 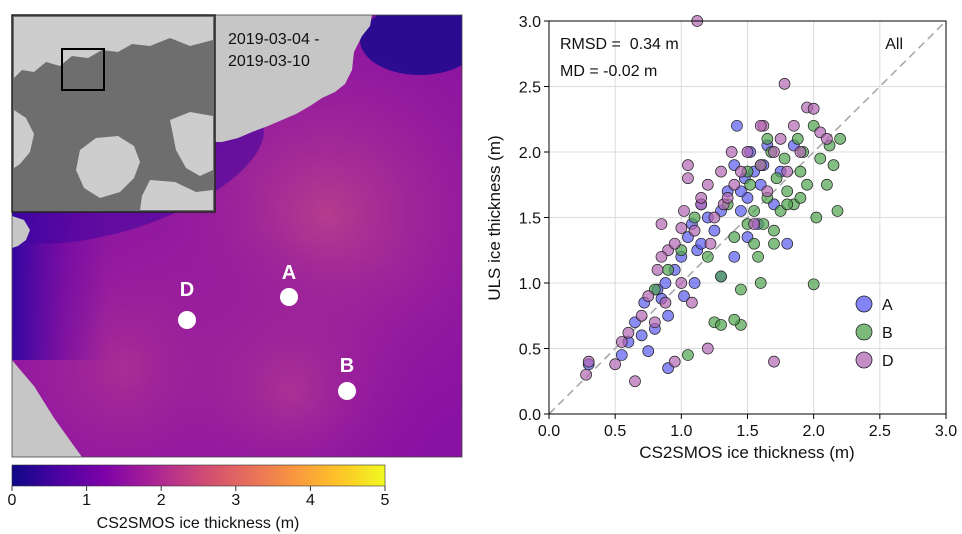 I want to click on subset-label: All, so click(x=894, y=44).